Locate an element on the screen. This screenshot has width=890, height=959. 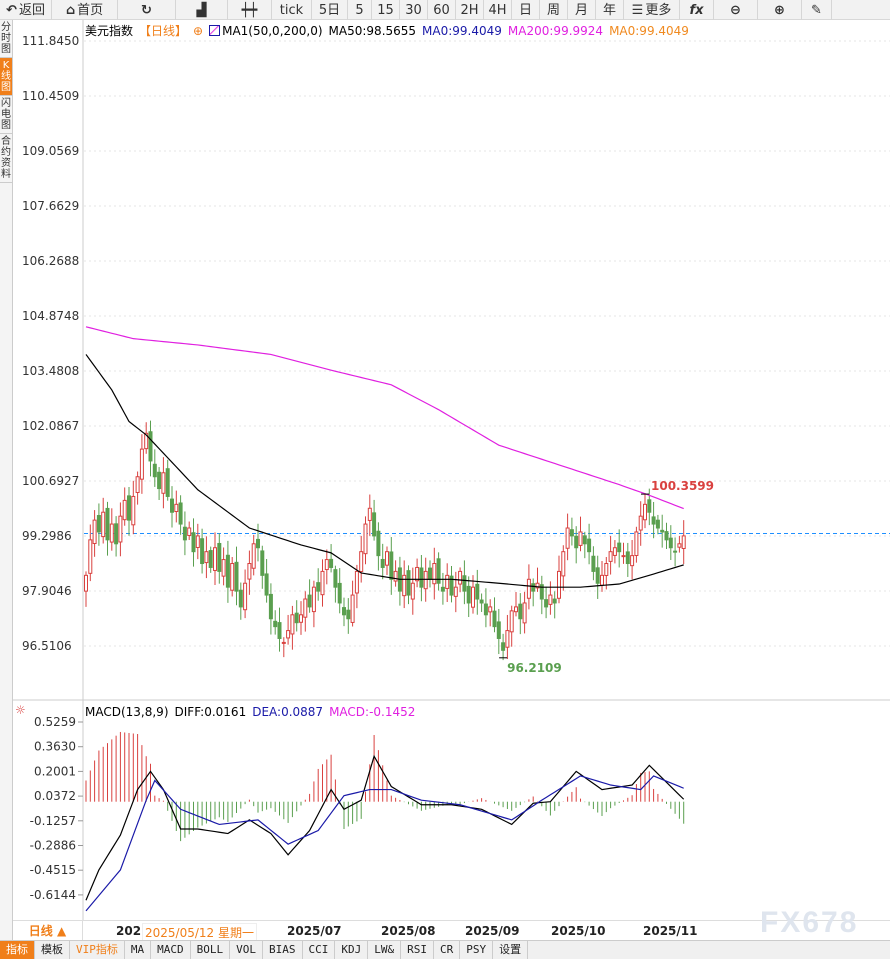
indicator-name: MA1(50,0,200,0) is located at coordinates (272, 30).